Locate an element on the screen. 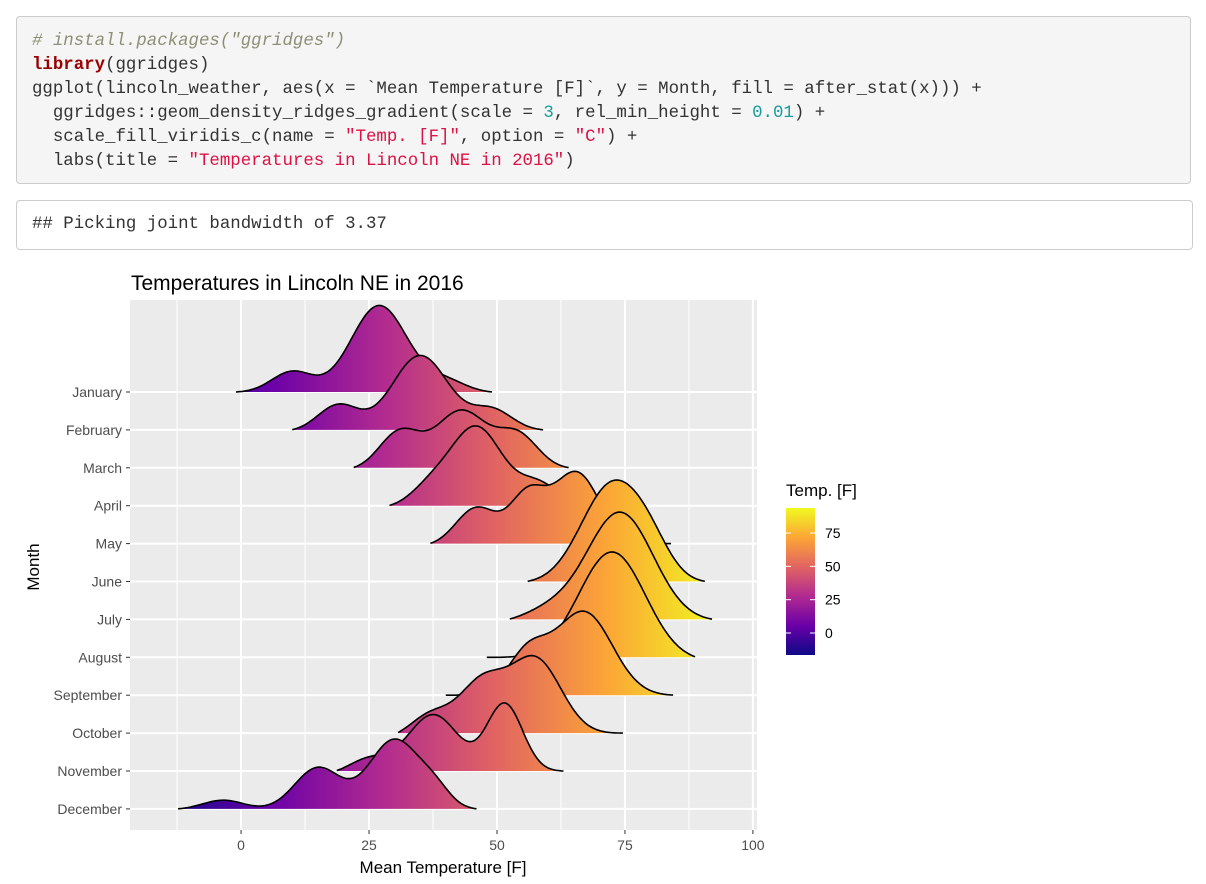  ridge-line-december is located at coordinates (327, 774).